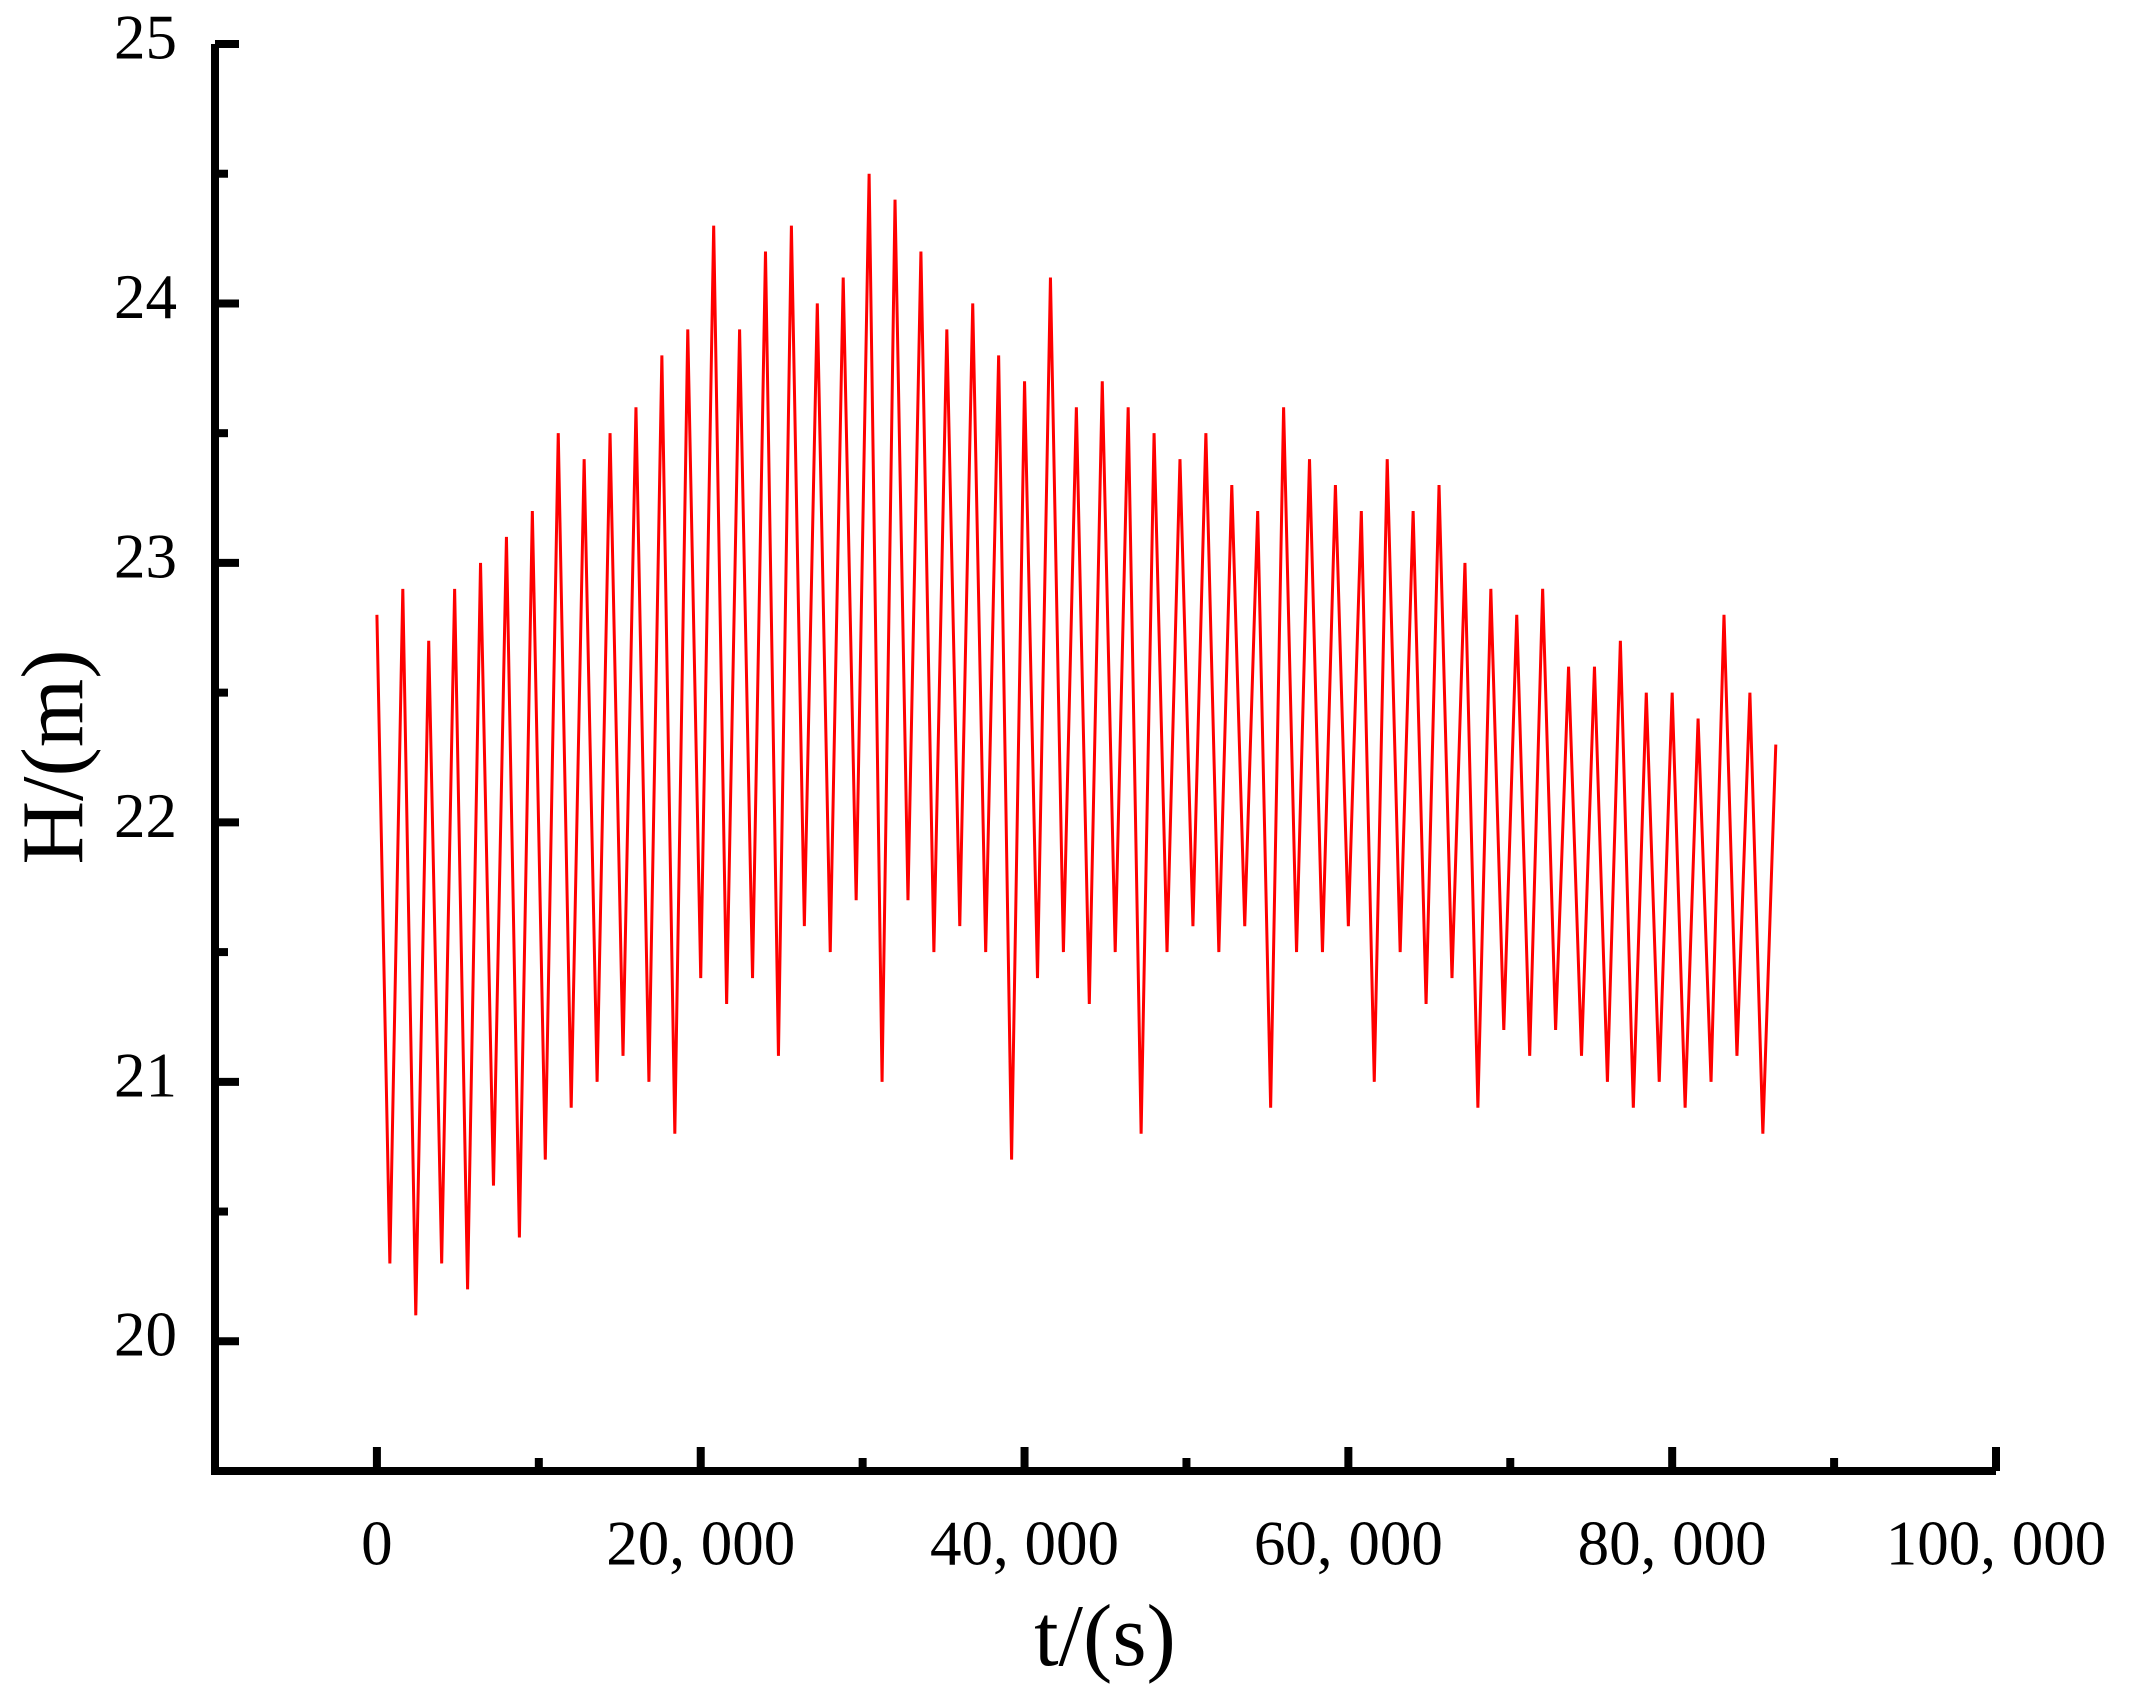 This screenshot has height=1706, width=2135. I want to click on x-tick-label: 100, 000, so click(1996, 1543).